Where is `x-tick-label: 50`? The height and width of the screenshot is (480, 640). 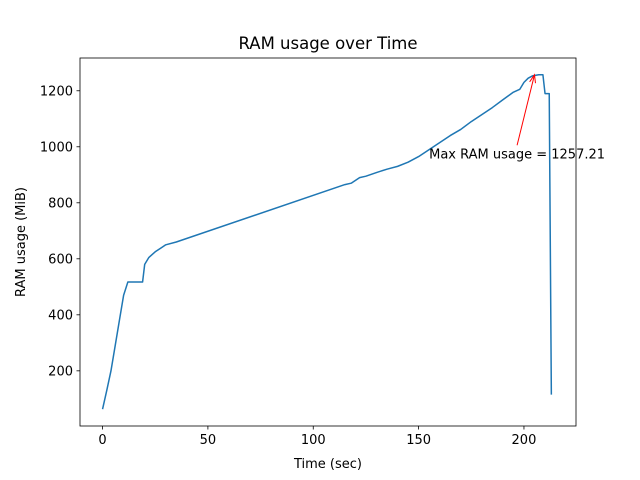 x-tick-label: 50 is located at coordinates (208, 440).